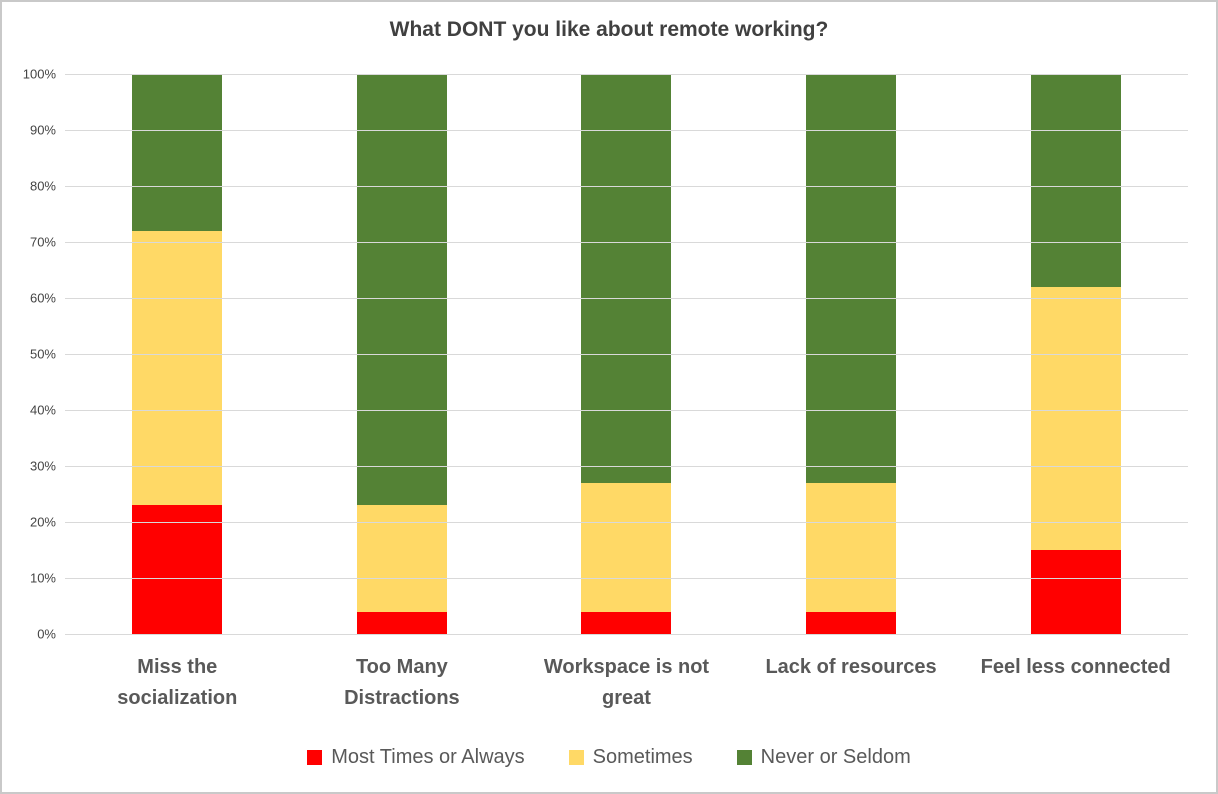 The width and height of the screenshot is (1218, 794). What do you see at coordinates (42, 298) in the screenshot?
I see `y-tick-label: 60%` at bounding box center [42, 298].